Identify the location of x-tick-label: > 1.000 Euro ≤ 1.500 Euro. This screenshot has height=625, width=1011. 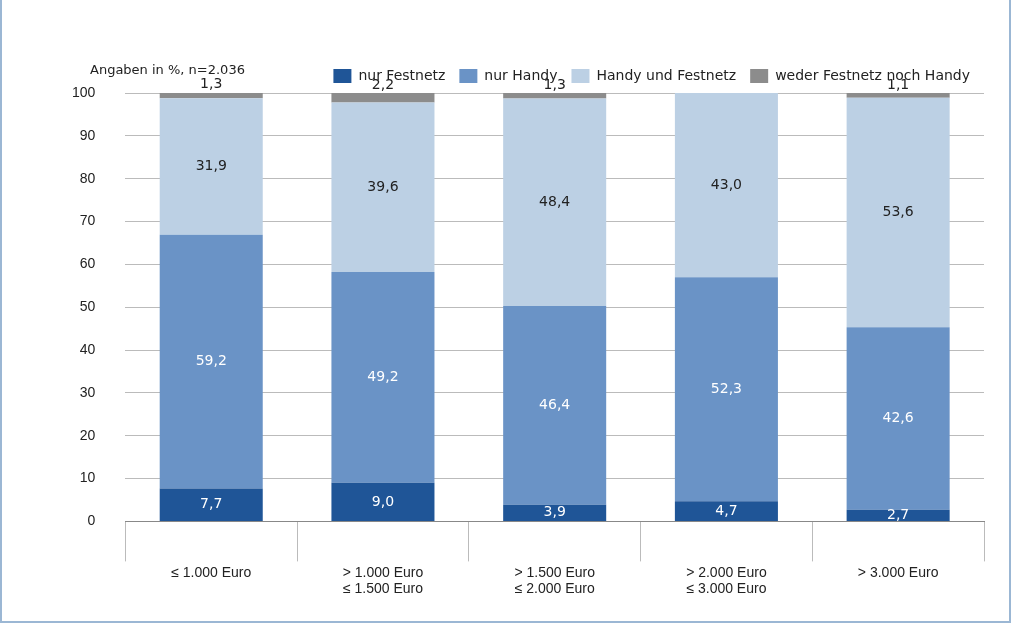
(383, 580).